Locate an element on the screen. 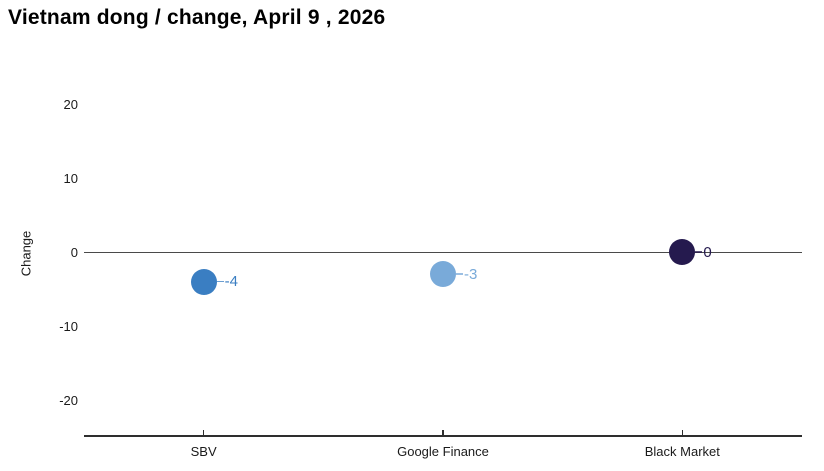 The width and height of the screenshot is (824, 471). point-value-label: 0 is located at coordinates (707, 252).